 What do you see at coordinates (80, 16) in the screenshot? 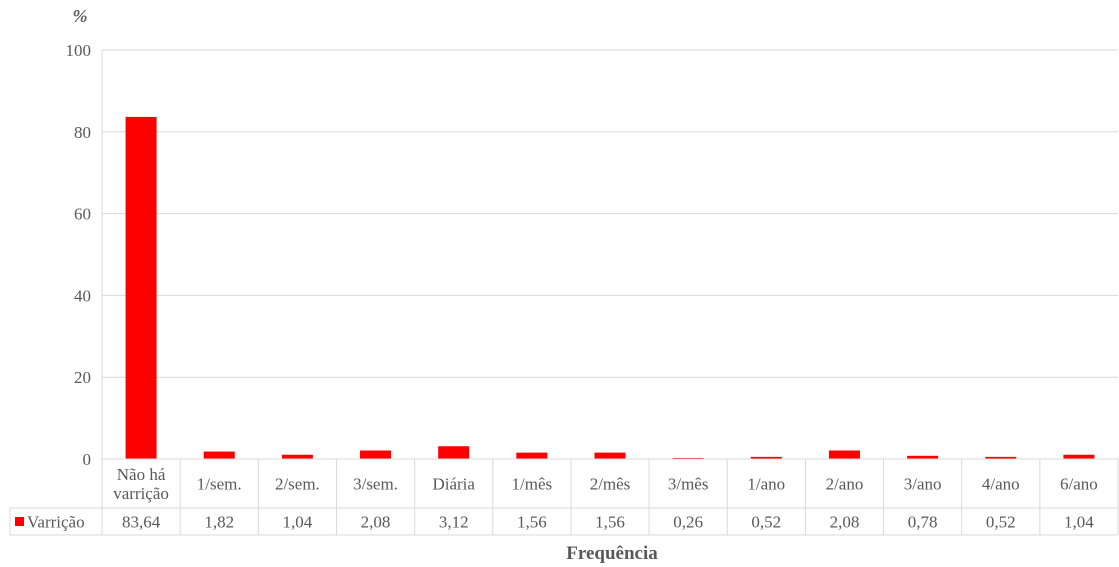
I see `y-axis-unit-label: %` at bounding box center [80, 16].